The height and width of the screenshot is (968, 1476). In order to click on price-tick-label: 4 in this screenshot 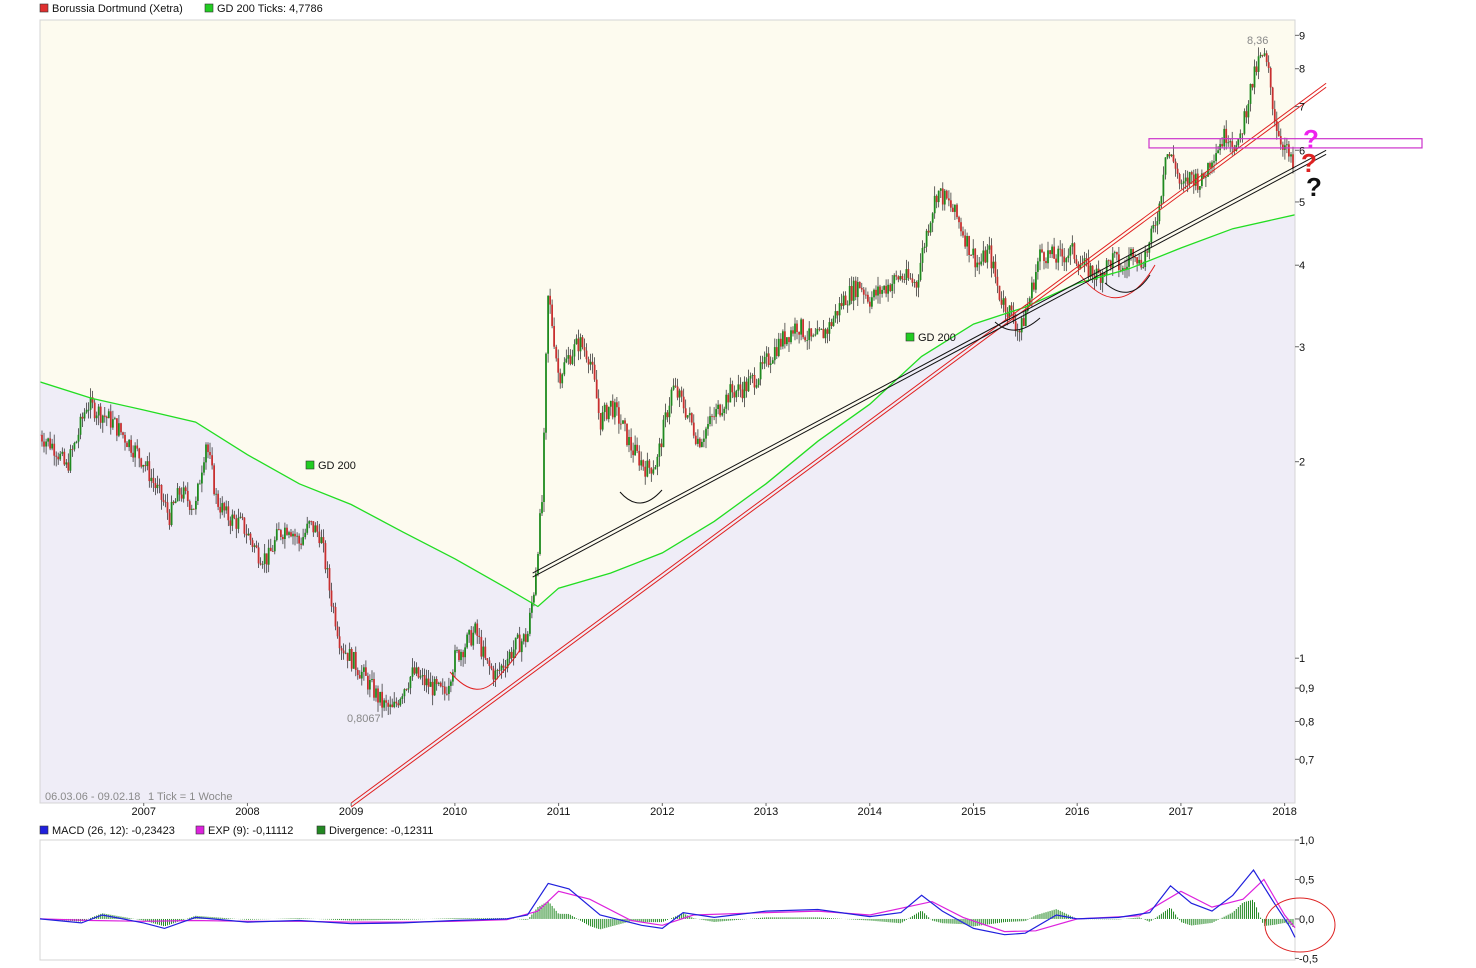, I will do `click(1302, 266)`.